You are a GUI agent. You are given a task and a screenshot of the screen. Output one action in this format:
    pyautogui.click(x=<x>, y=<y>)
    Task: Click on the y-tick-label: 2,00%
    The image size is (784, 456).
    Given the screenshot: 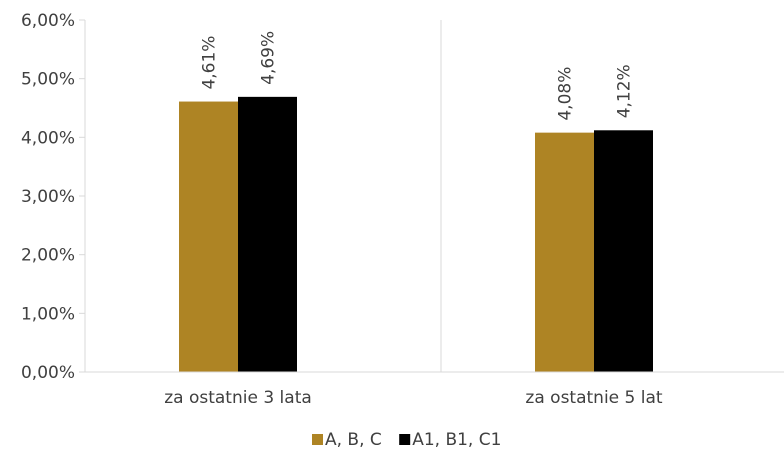 What is the action you would take?
    pyautogui.click(x=48, y=256)
    